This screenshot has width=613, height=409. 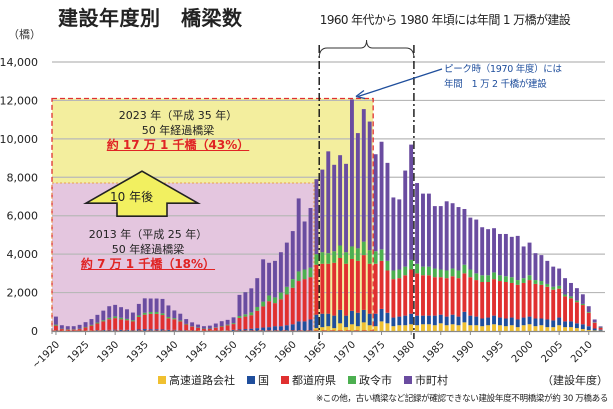 What do you see at coordinates (23, 293) in the screenshot?
I see `y-tick-label: 2,000` at bounding box center [23, 293].